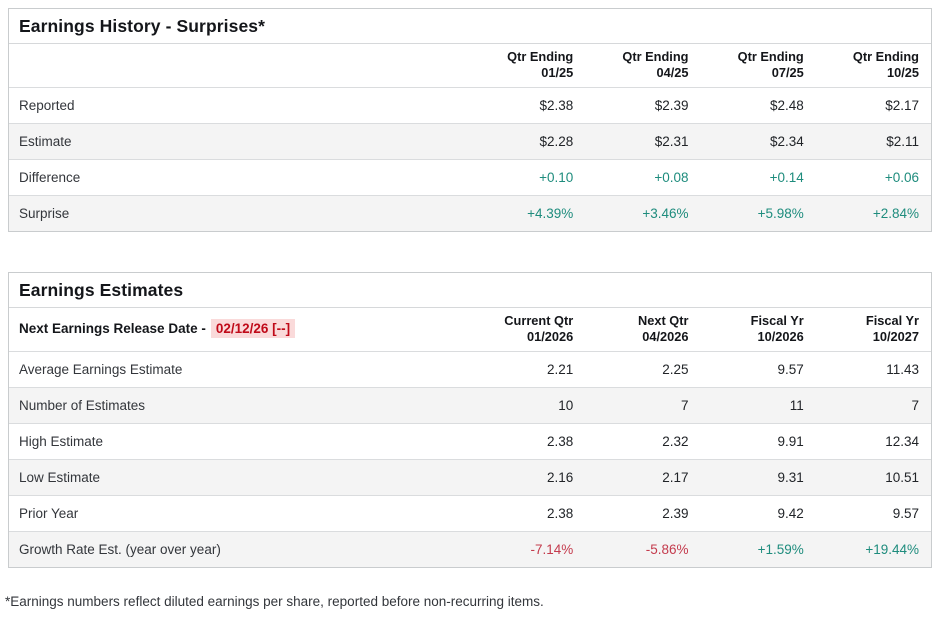  What do you see at coordinates (643, 513) in the screenshot?
I see `value-cell: 2.39` at bounding box center [643, 513].